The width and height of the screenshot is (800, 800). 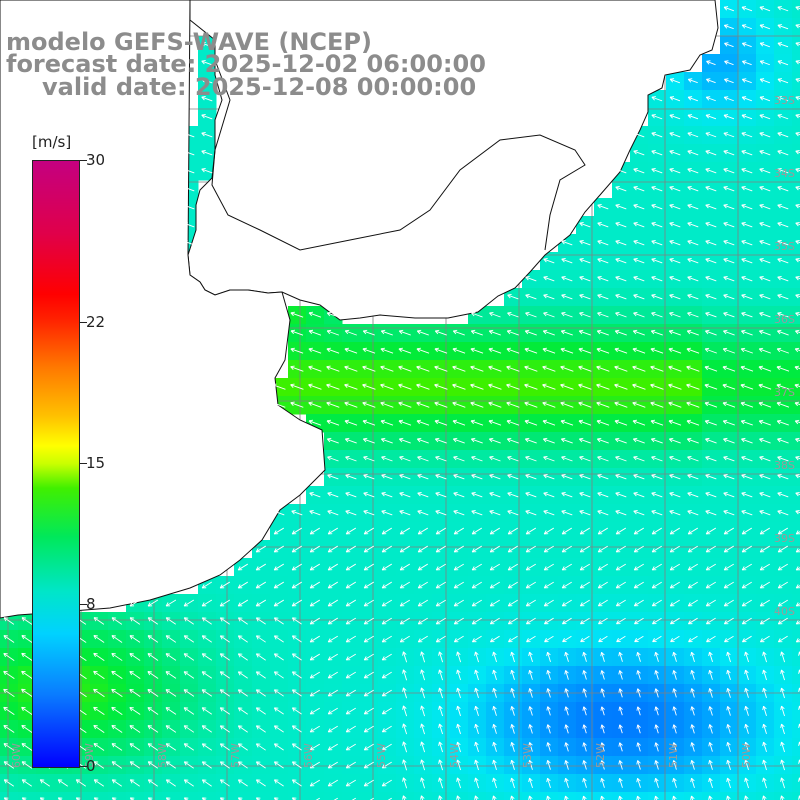 What do you see at coordinates (96, 463) in the screenshot?
I see `legend-tick-label: 15` at bounding box center [96, 463].